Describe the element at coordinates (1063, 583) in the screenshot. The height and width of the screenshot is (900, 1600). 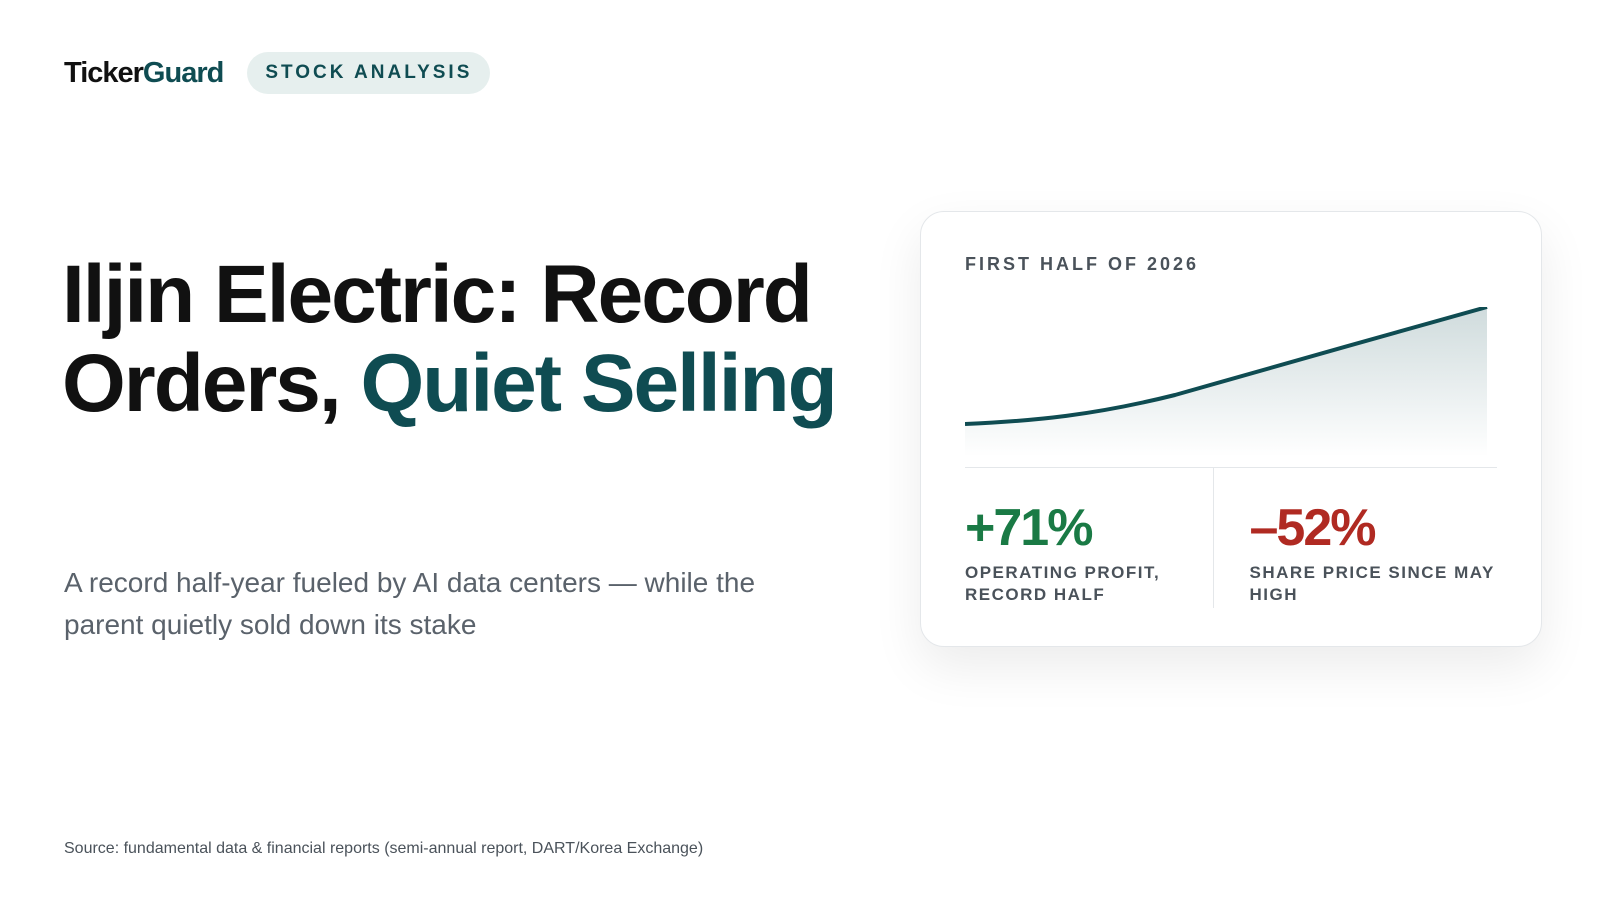
I see `stat-label: OPERATING PROFIT, RECORD HALF` at that location.